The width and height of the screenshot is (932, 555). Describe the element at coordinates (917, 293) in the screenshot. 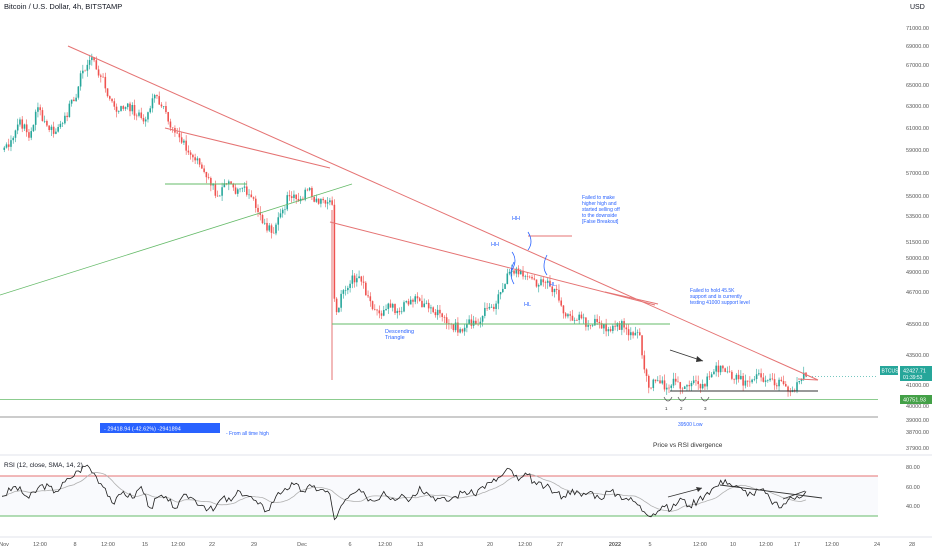

I see `price-tick-label: 46700.00` at that location.